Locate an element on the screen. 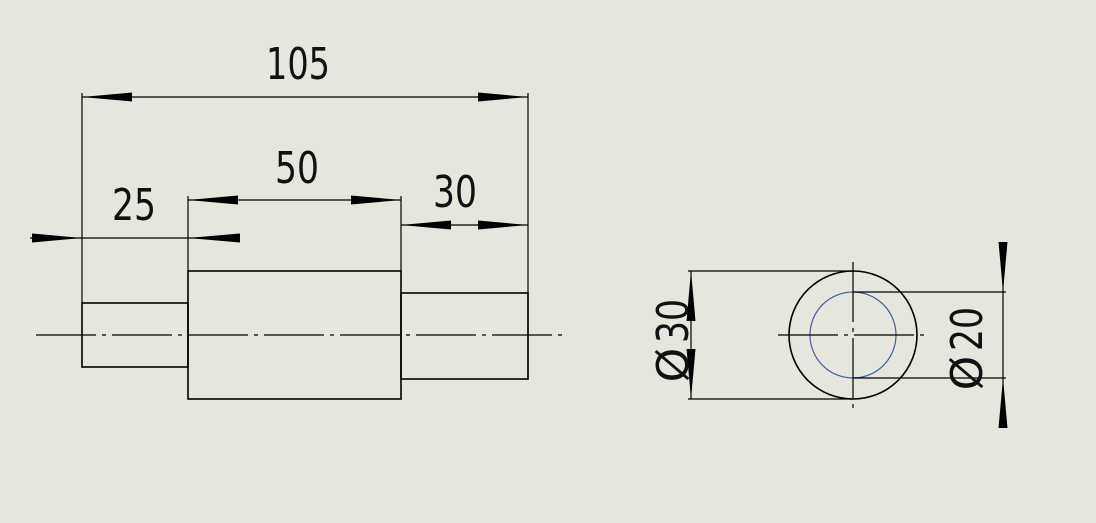 This screenshot has height=523, width=1096. dimension-right-length: 30 is located at coordinates (464, 198).